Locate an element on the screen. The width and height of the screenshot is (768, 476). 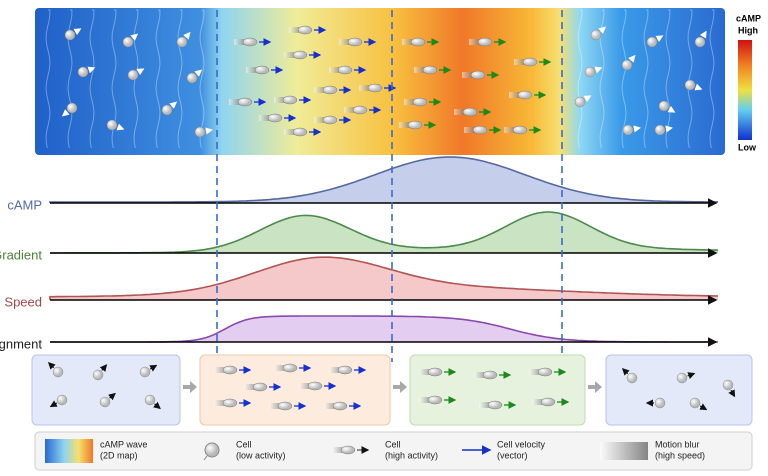
legend-box is located at coordinates (393, 451).